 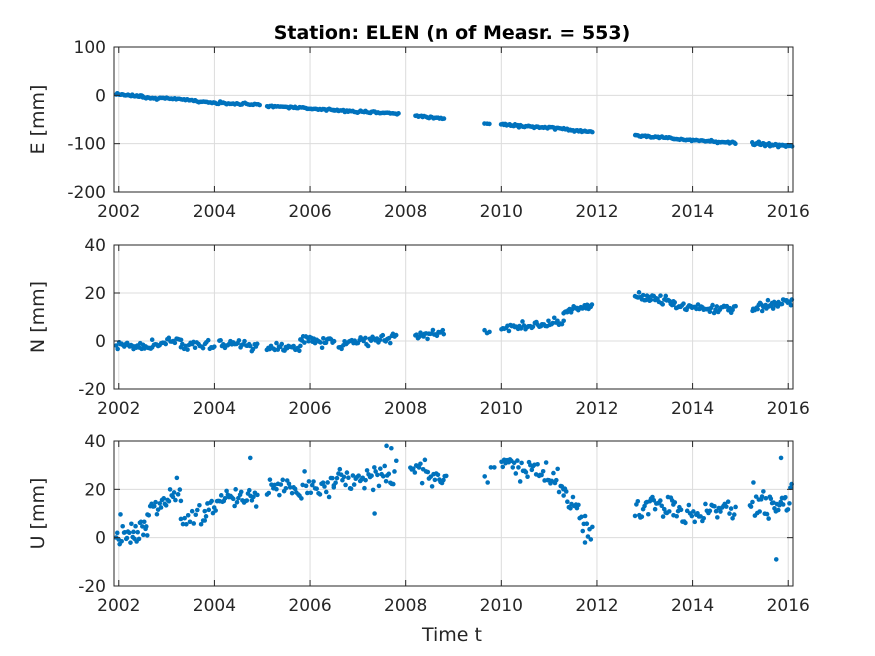 What do you see at coordinates (454, 120) in the screenshot?
I see `panel-east-points` at bounding box center [454, 120].